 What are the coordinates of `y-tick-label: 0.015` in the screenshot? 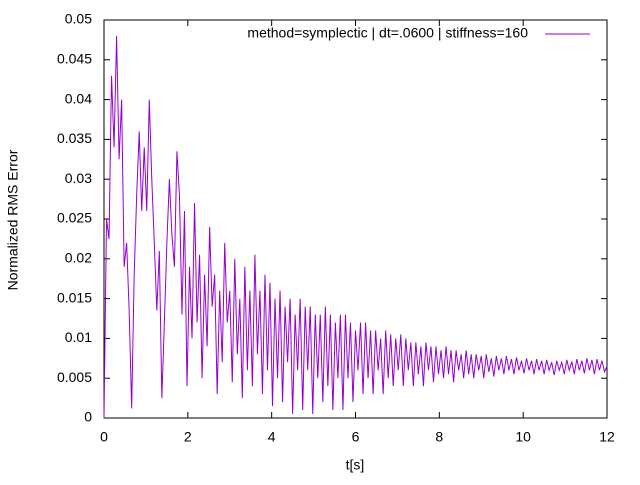 It's located at (74, 297).